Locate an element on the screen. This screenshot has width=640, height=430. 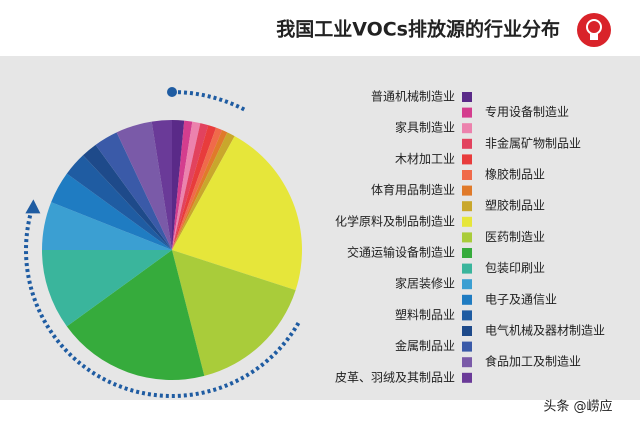
legend-label: 金属制品业 is located at coordinates (425, 345).